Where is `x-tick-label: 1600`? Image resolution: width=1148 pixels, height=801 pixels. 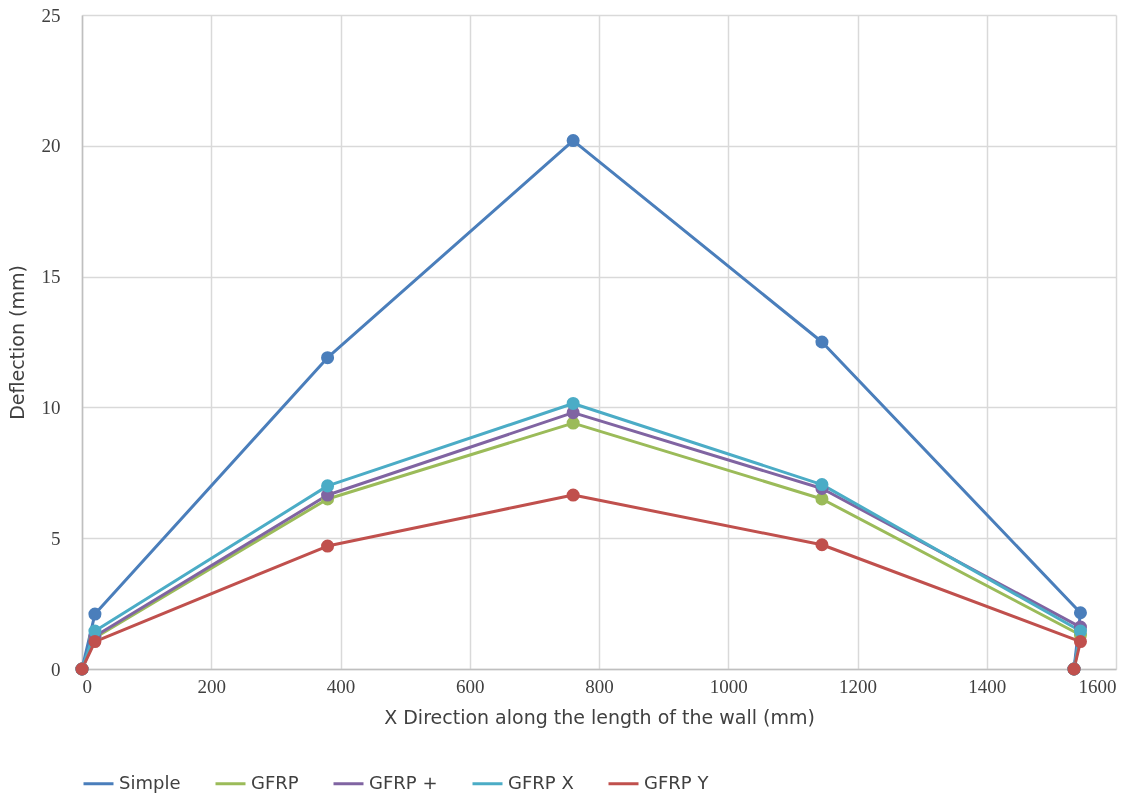 x-tick-label: 1600 is located at coordinates (1097, 686).